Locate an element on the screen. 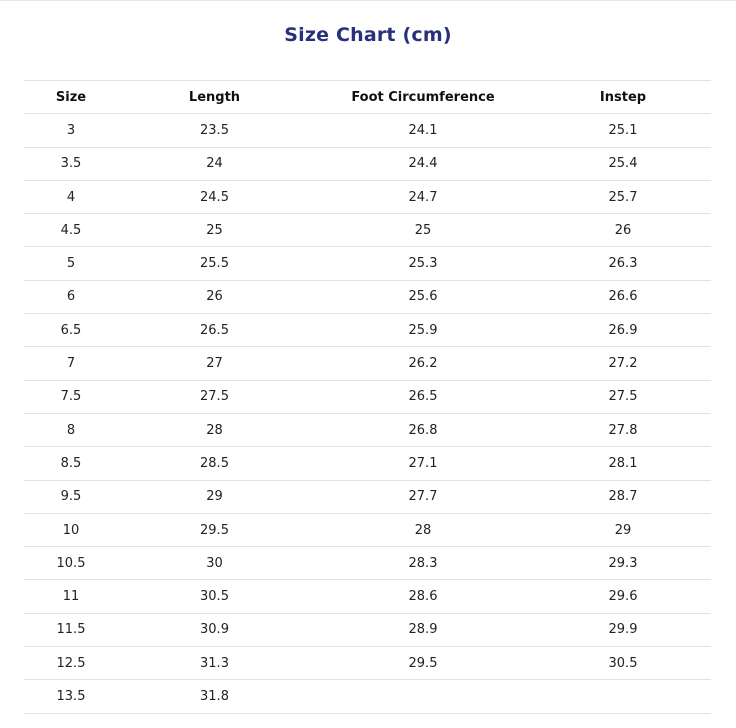 This screenshot has width=736, height=728. header-row: Size Length Foot Circumference Instep is located at coordinates (367, 97).